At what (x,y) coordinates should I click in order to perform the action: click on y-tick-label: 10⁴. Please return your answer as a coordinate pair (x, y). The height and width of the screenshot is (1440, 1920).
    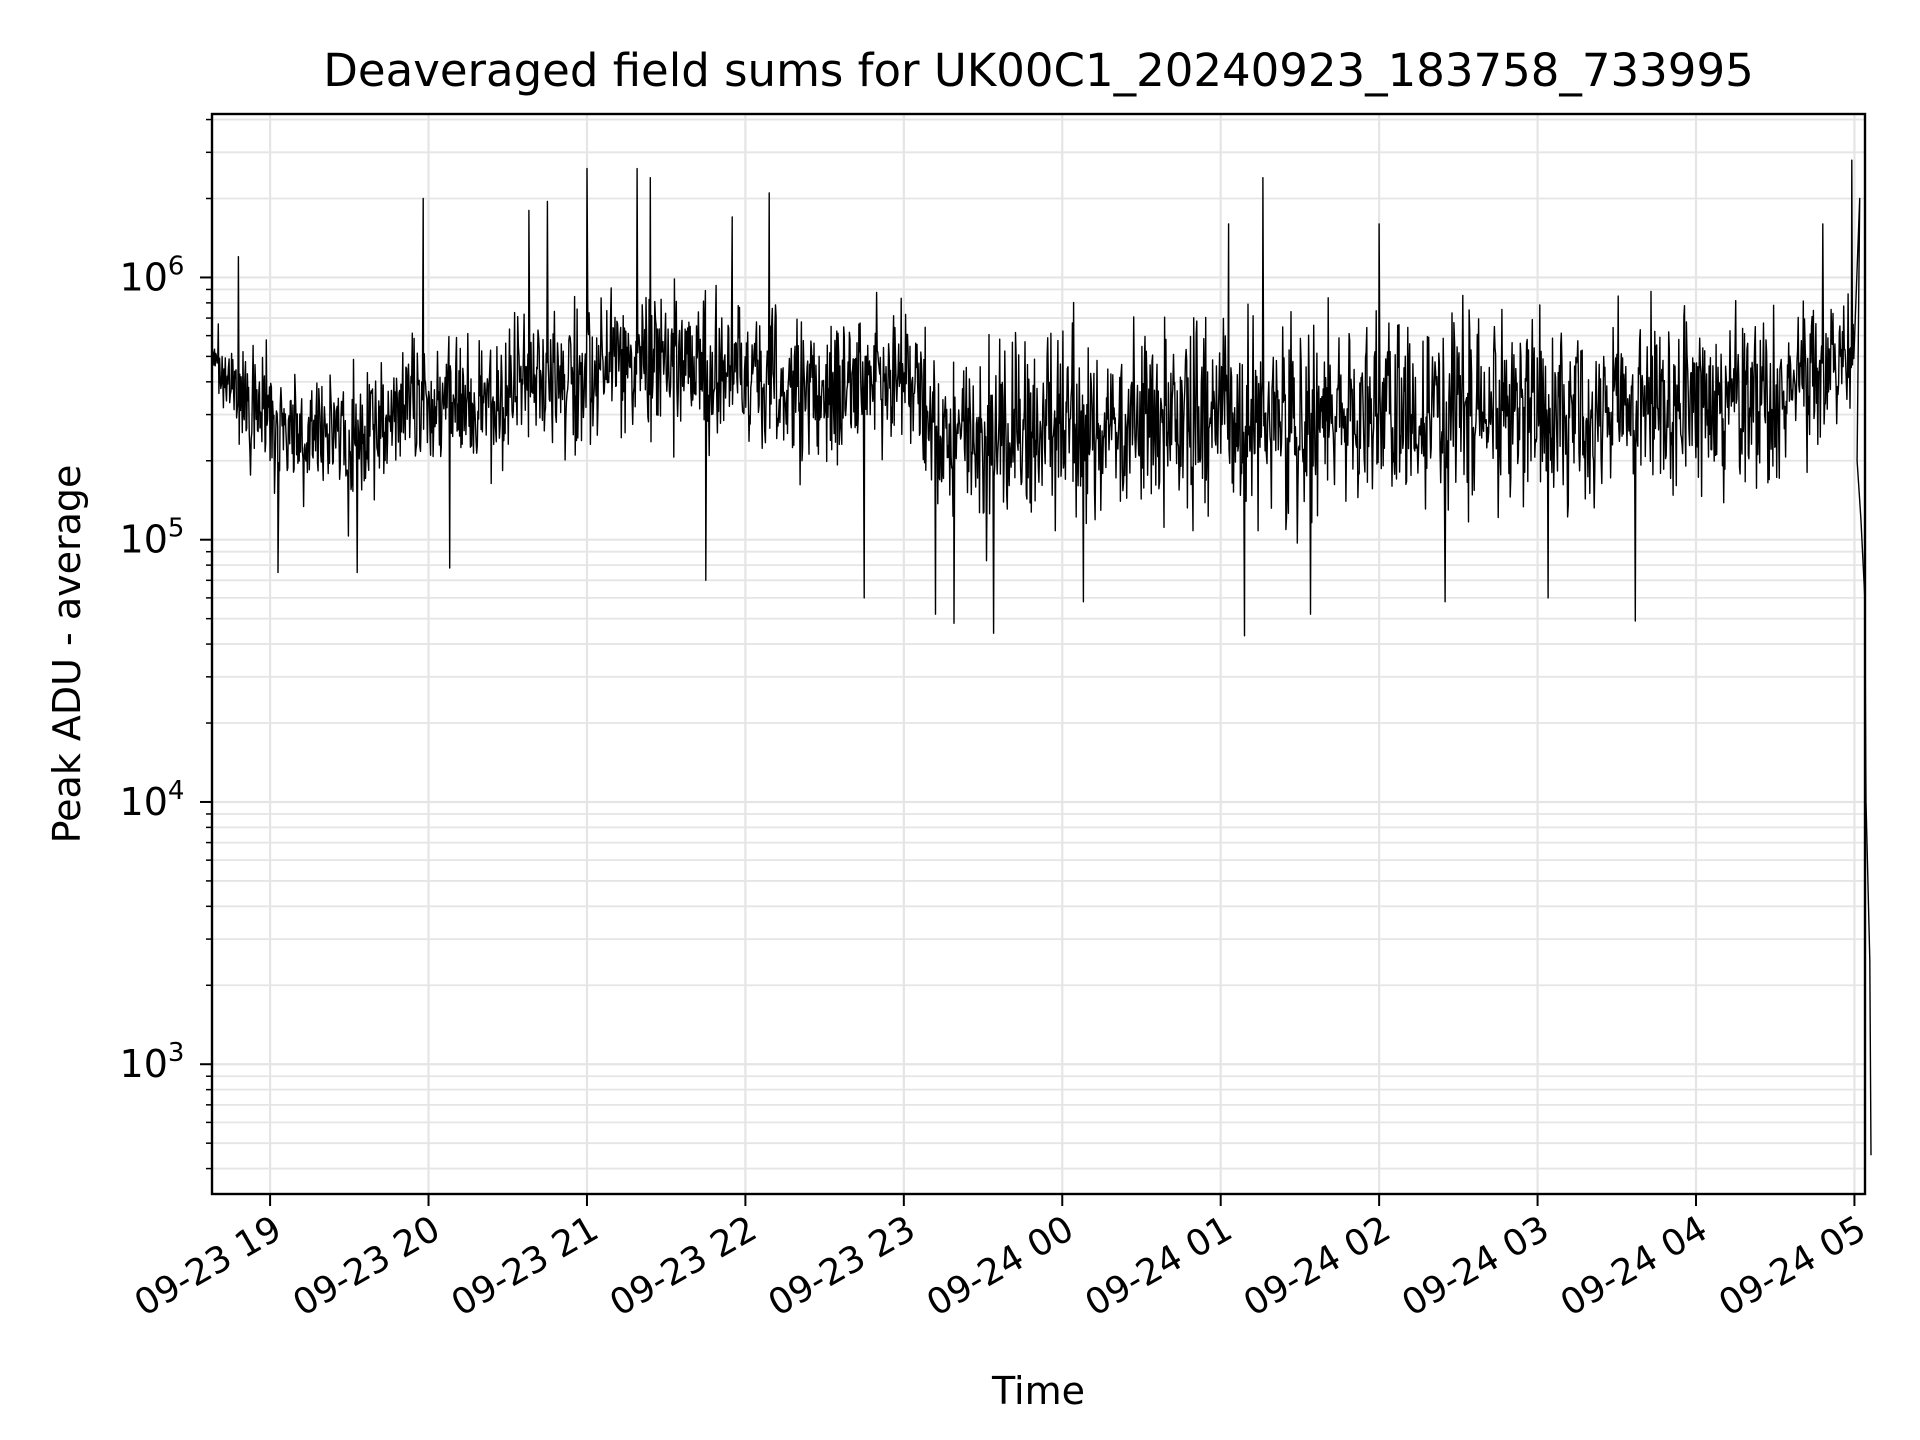
    Looking at the image, I should click on (152, 800).